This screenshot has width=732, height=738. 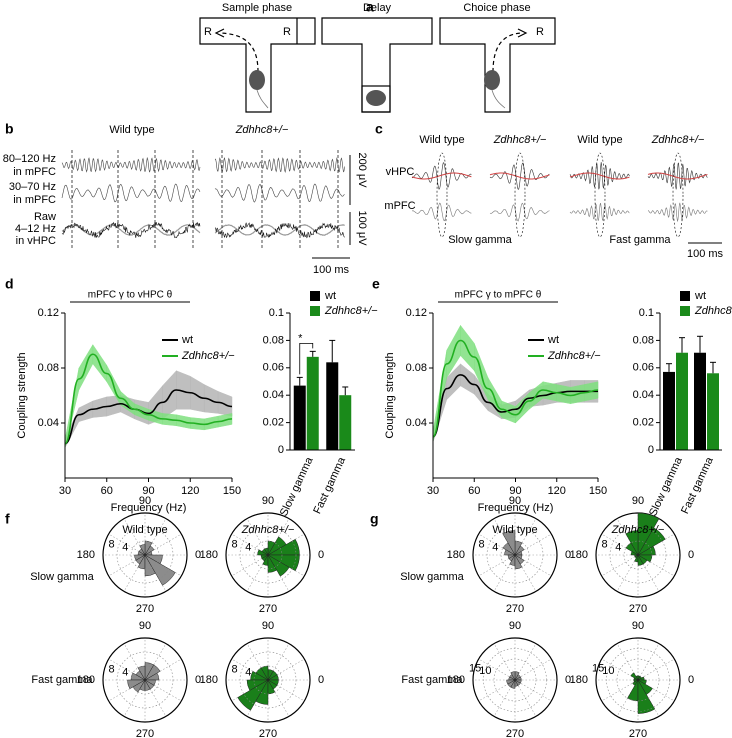 I want to click on panel-label: g, so click(x=374, y=519).